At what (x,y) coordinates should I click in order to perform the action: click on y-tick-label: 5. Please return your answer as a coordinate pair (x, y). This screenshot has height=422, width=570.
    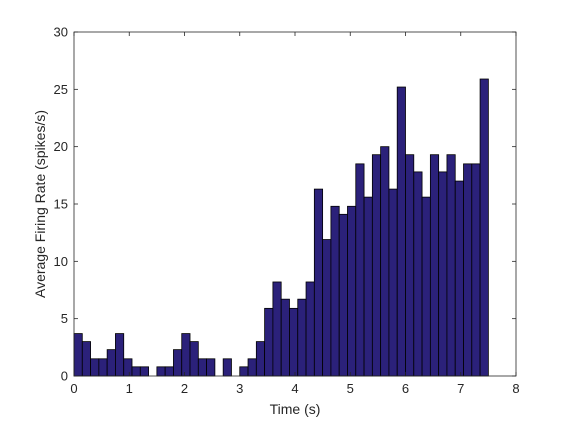
    Looking at the image, I should click on (64, 318).